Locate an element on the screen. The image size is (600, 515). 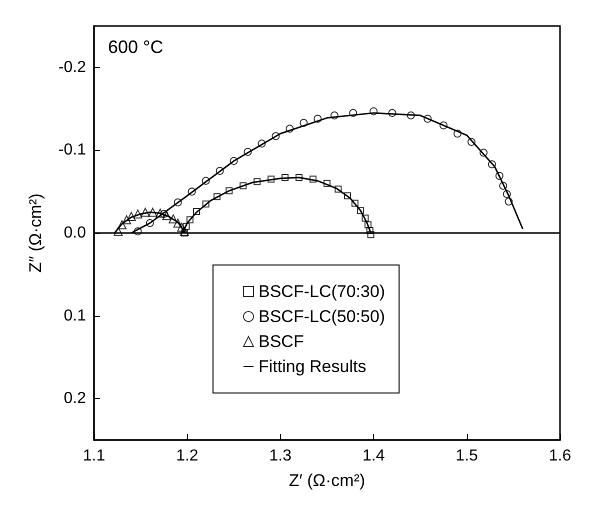
legend-label: Fitting Results is located at coordinates (312, 366).